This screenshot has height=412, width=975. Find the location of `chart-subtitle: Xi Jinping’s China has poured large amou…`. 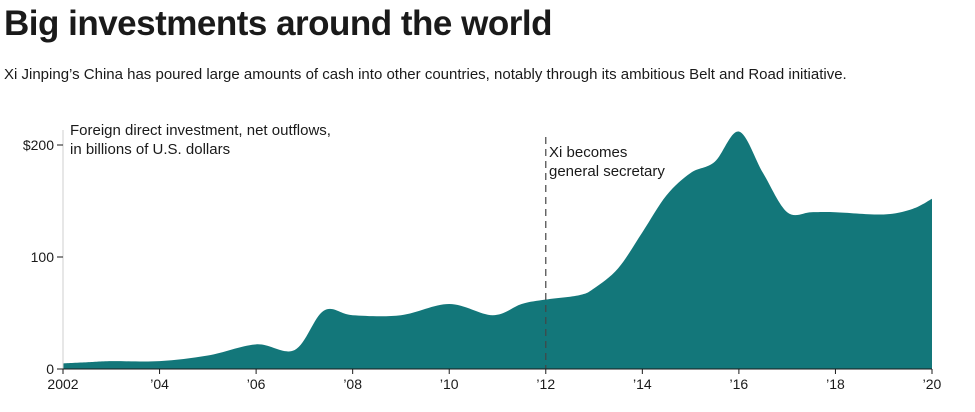

chart-subtitle: Xi Jinping’s China has poured large amou… is located at coordinates (425, 74).